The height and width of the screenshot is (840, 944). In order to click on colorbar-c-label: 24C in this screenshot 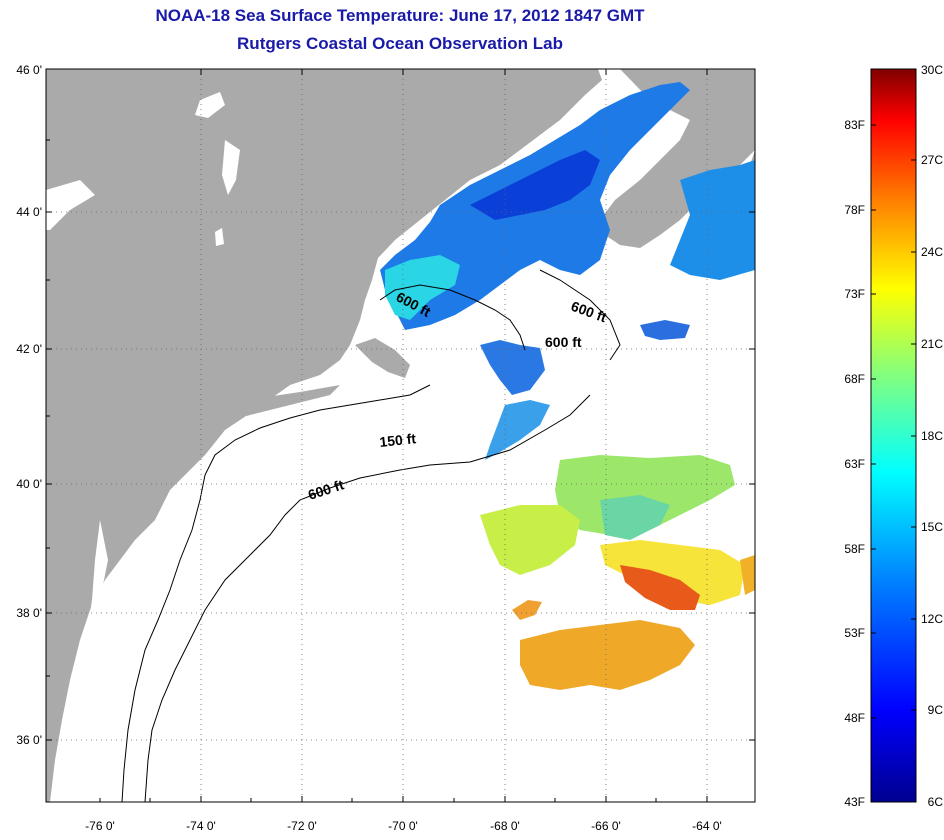, I will do `click(932, 252)`.